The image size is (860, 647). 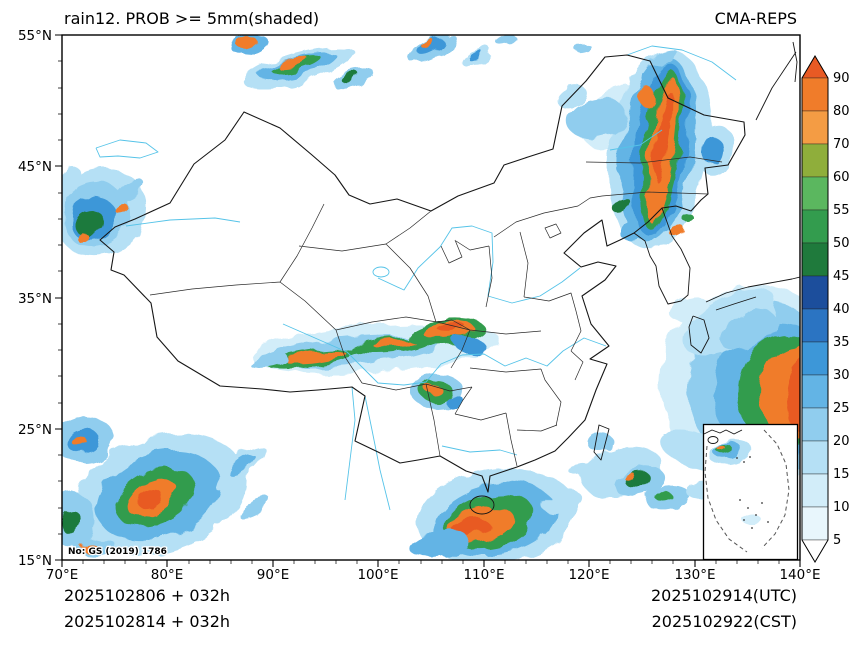 What do you see at coordinates (841, 408) in the screenshot?
I see `colorbar-tick-label: 25` at bounding box center [841, 408].